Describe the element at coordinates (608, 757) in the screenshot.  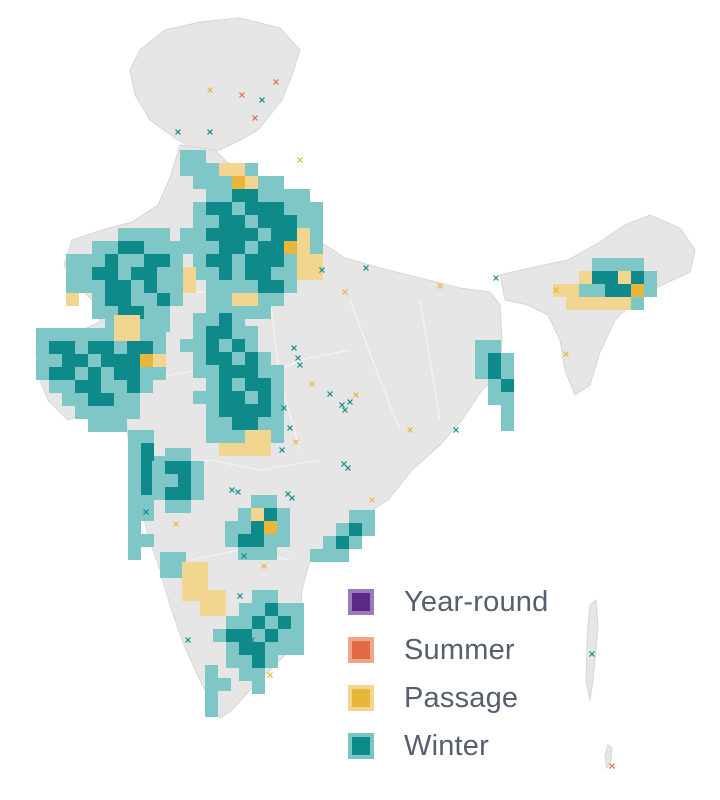
I see `nicobar-islands` at that location.